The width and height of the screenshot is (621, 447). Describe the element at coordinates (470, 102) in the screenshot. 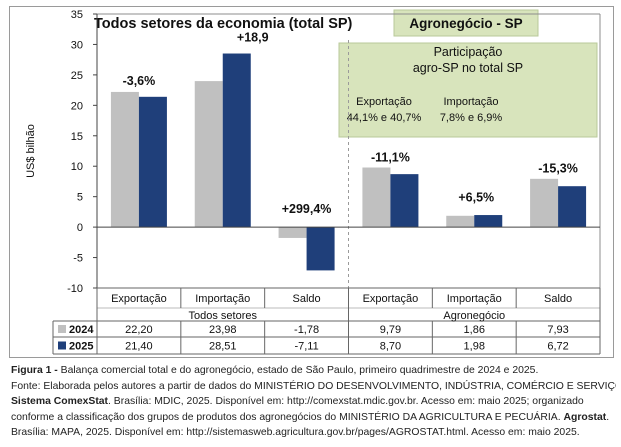

I see `participation-import-label: Importação` at that location.